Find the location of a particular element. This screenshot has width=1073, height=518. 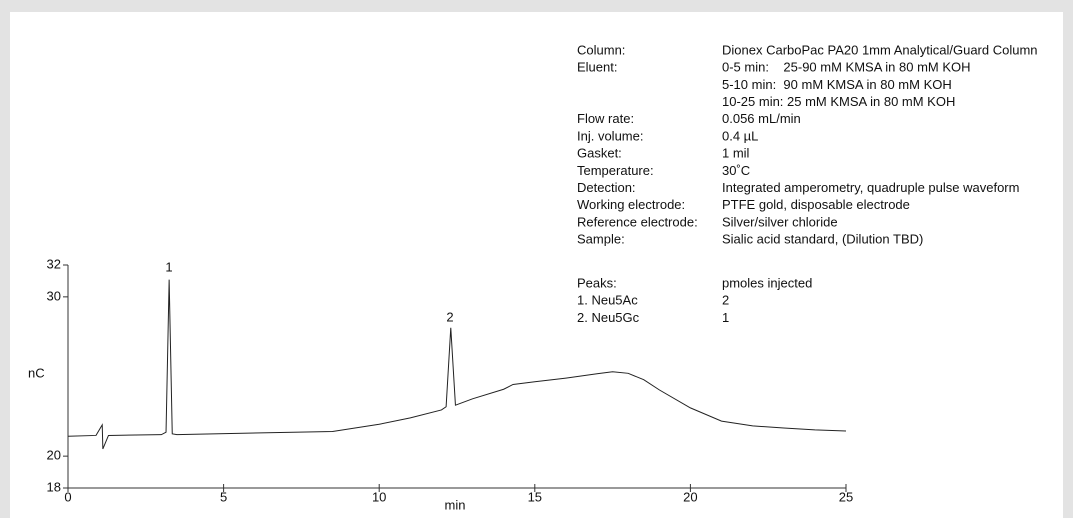

condition-label: Detection: is located at coordinates (606, 187).